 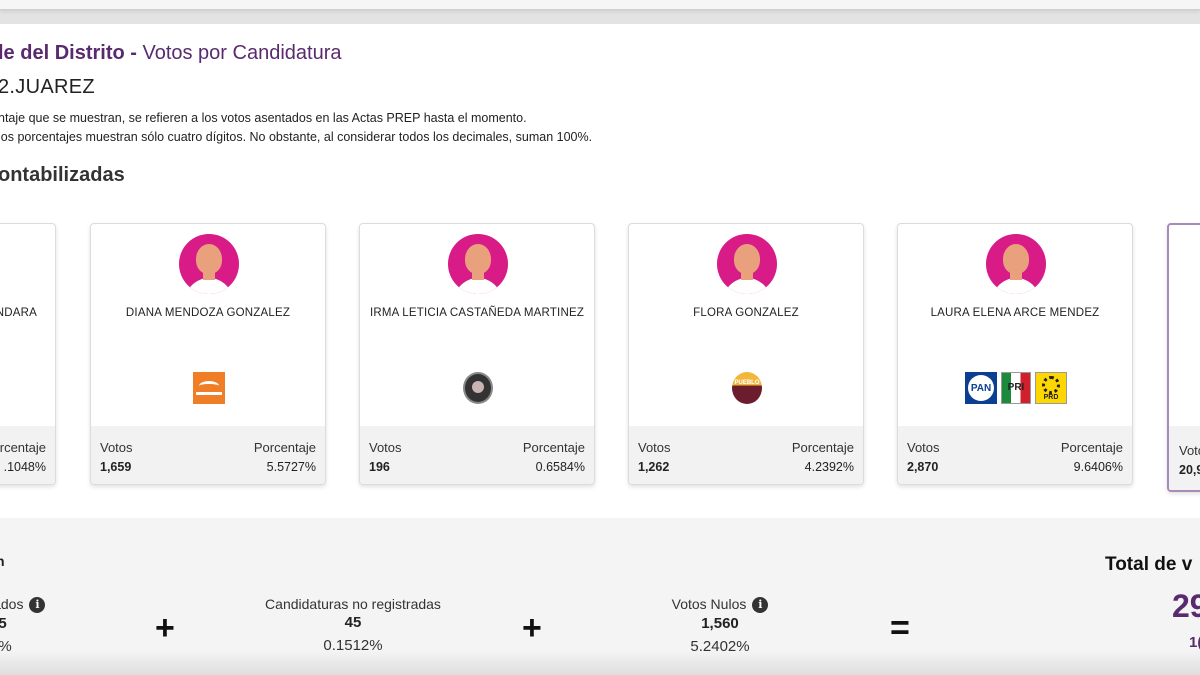 I want to click on section-title: ontabilizadas, so click(x=62, y=175).